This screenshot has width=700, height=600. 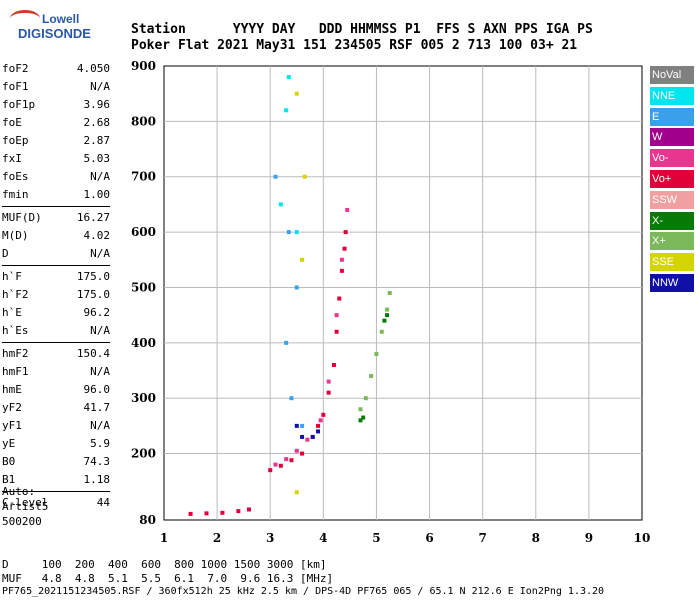 What do you see at coordinates (56, 159) in the screenshot?
I see `param-row: fxI 5.03` at bounding box center [56, 159].